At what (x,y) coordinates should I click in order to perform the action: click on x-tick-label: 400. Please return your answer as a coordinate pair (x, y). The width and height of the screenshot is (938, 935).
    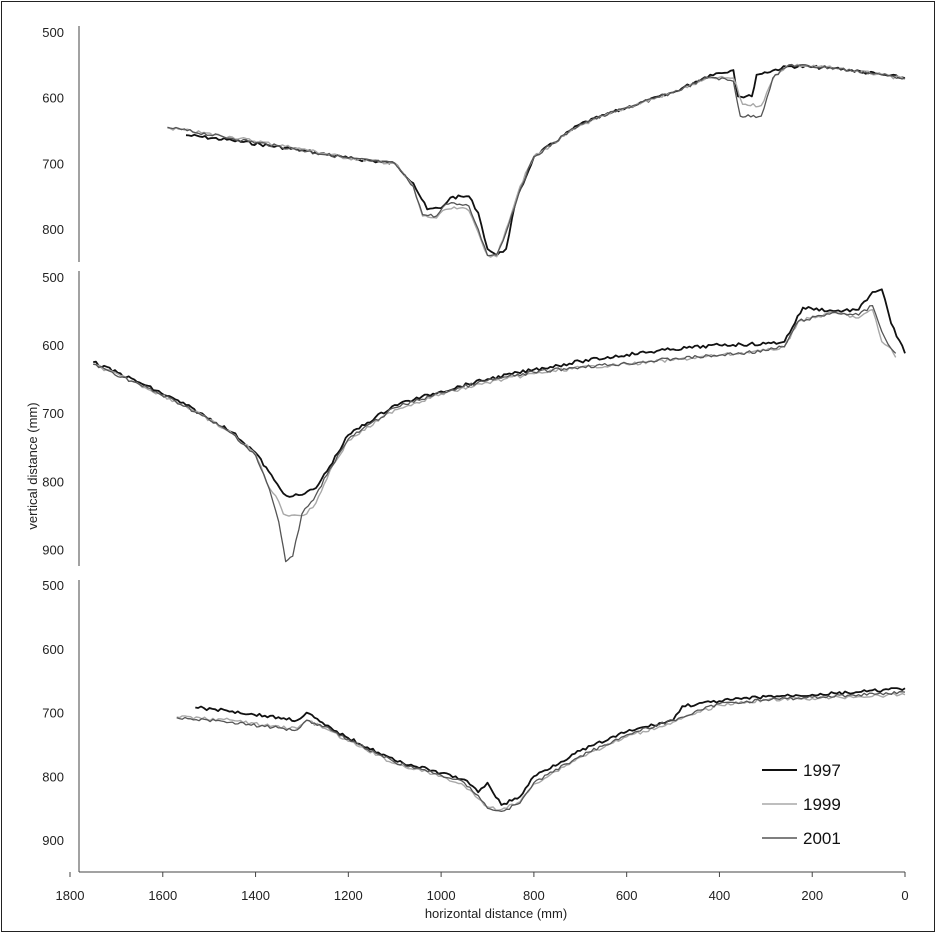
    Looking at the image, I should click on (720, 895).